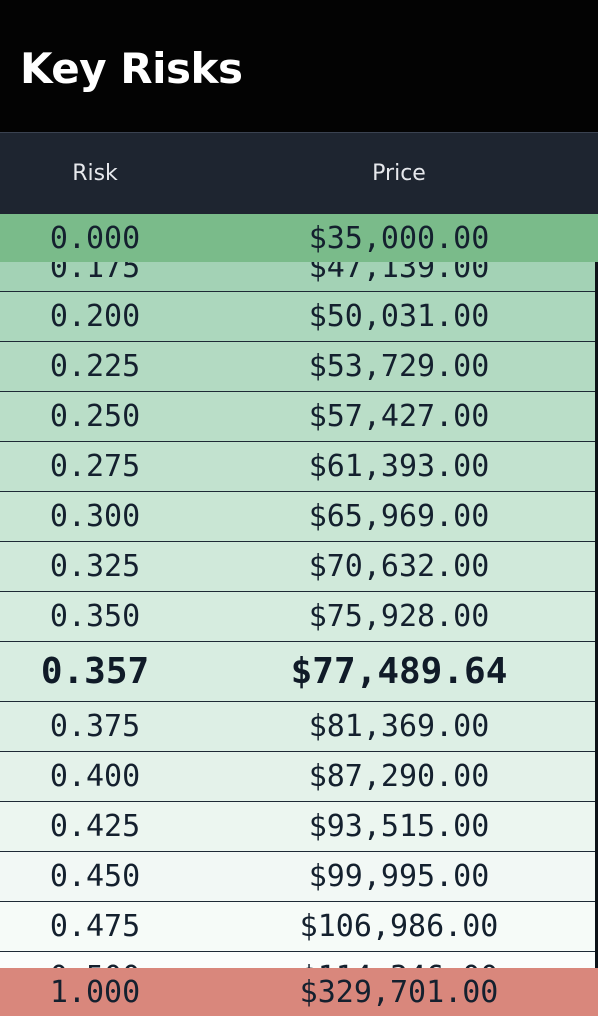 The height and width of the screenshot is (1016, 598). I want to click on risk-cell: 0.250, so click(95, 416).